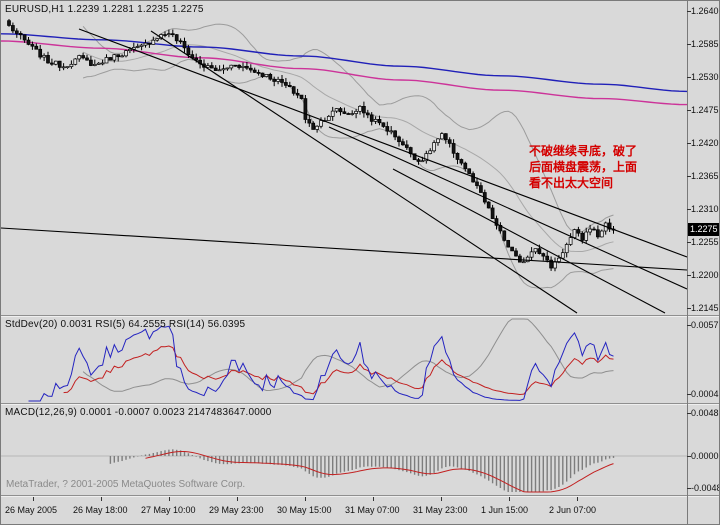 The height and width of the screenshot is (525, 720). What do you see at coordinates (440, 510) in the screenshot?
I see `time-axis-label: 31 May 23:00` at bounding box center [440, 510].